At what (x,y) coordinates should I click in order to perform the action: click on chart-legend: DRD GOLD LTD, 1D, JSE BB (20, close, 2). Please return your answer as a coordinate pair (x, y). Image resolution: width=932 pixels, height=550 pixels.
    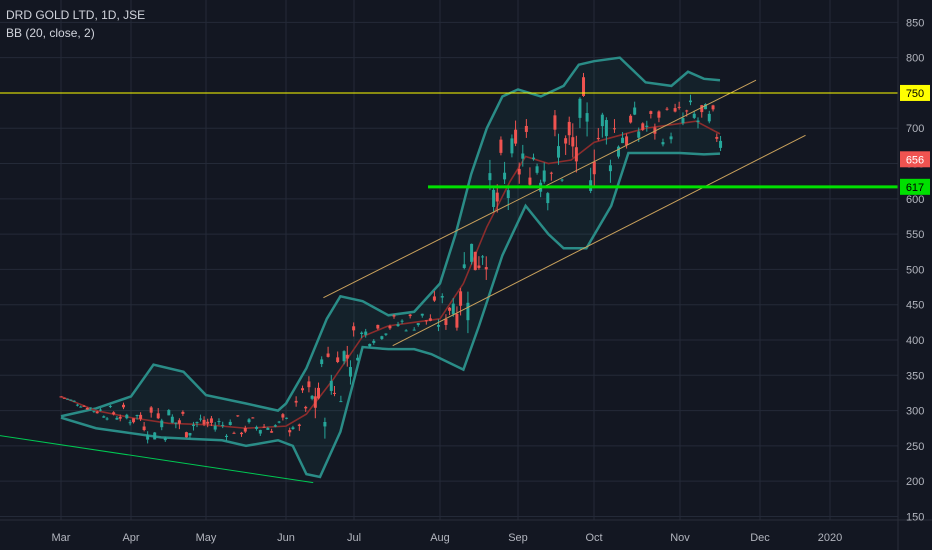
    Looking at the image, I should click on (75, 24).